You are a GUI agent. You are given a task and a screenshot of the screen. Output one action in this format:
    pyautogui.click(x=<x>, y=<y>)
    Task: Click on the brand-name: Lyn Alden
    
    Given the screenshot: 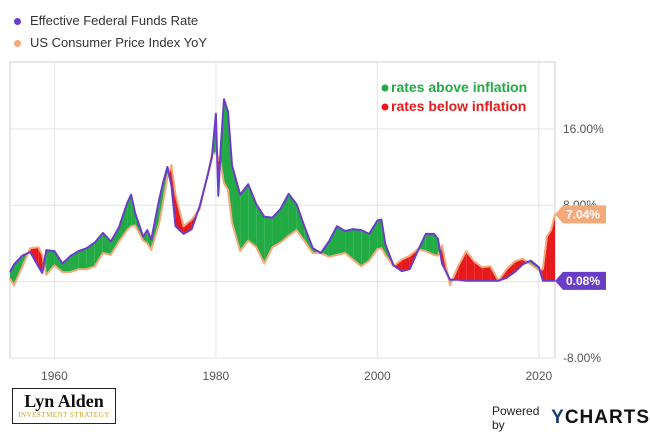 What is the action you would take?
    pyautogui.click(x=64, y=401)
    